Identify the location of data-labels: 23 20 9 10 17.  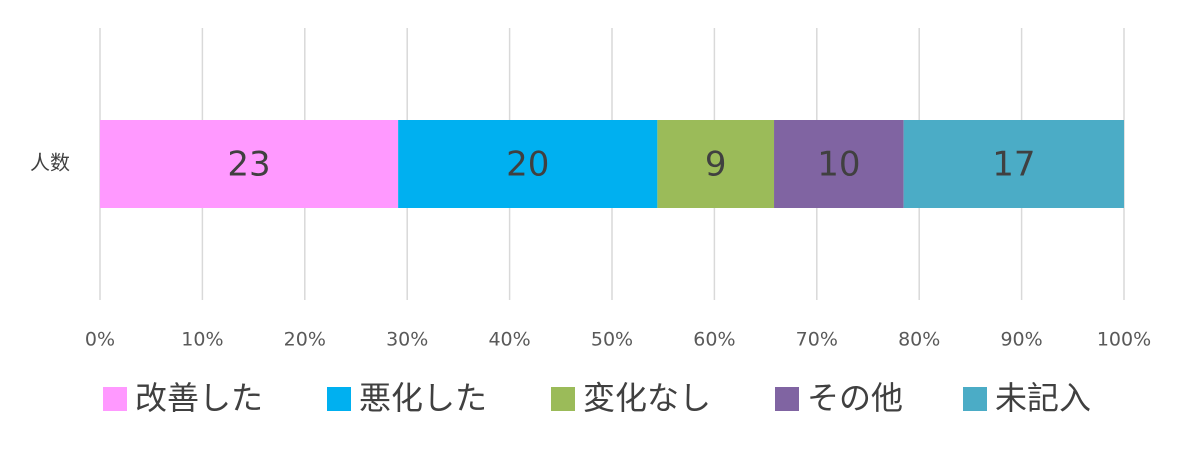
(631, 165).